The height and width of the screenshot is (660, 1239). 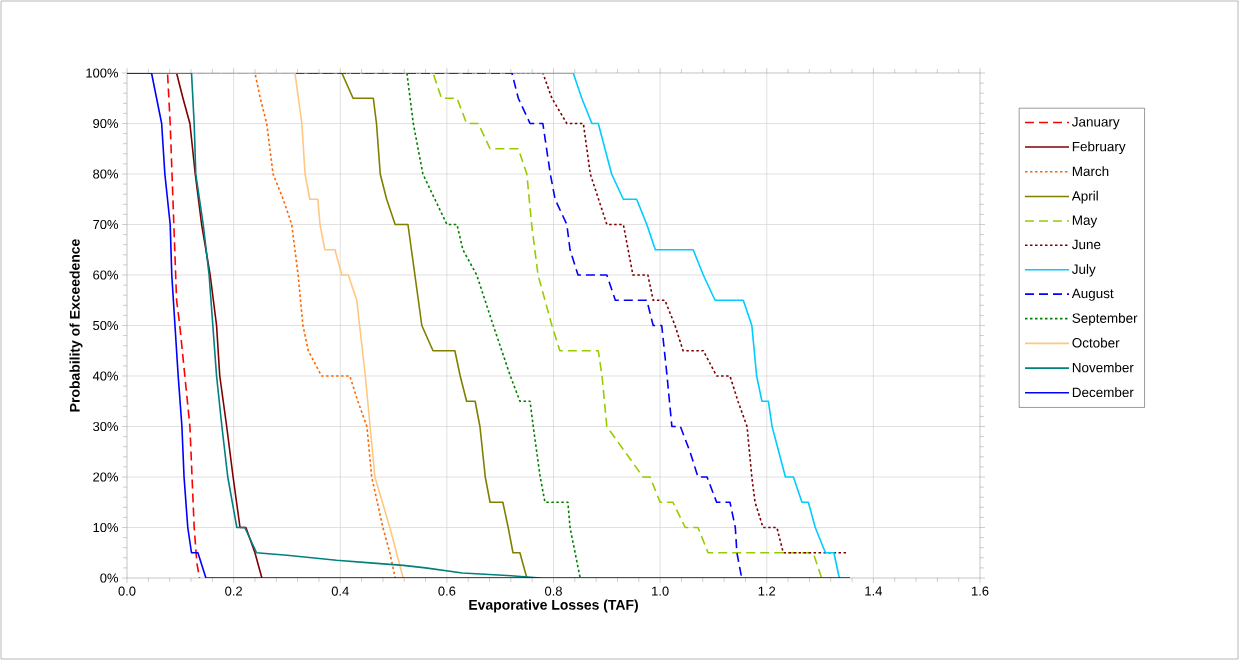 What do you see at coordinates (660, 591) in the screenshot?
I see `x-tick-label: 1.0` at bounding box center [660, 591].